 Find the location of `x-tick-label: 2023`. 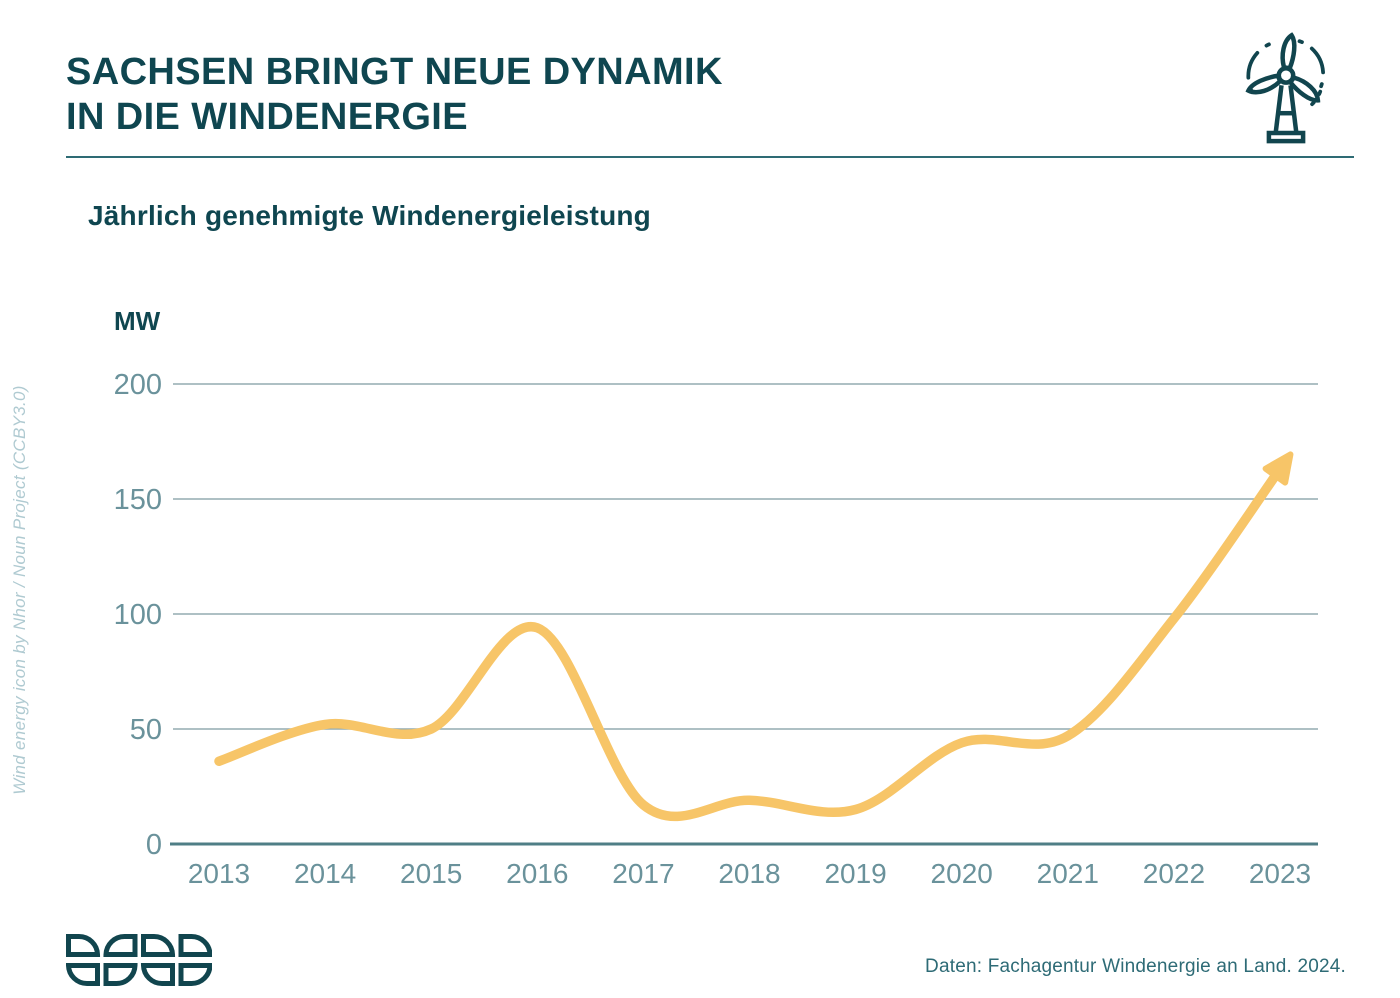

x-tick-label: 2023 is located at coordinates (1280, 873).